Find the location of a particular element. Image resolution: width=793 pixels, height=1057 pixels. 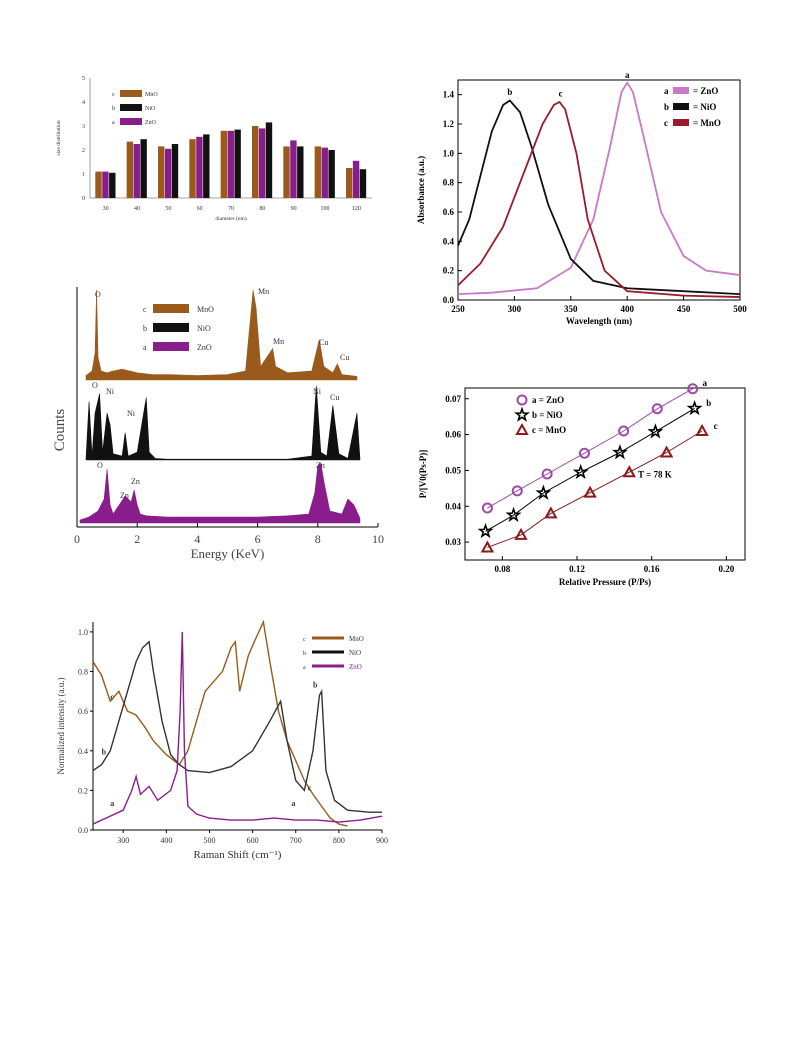

y-tick-label: 0.05 is located at coordinates (453, 470).